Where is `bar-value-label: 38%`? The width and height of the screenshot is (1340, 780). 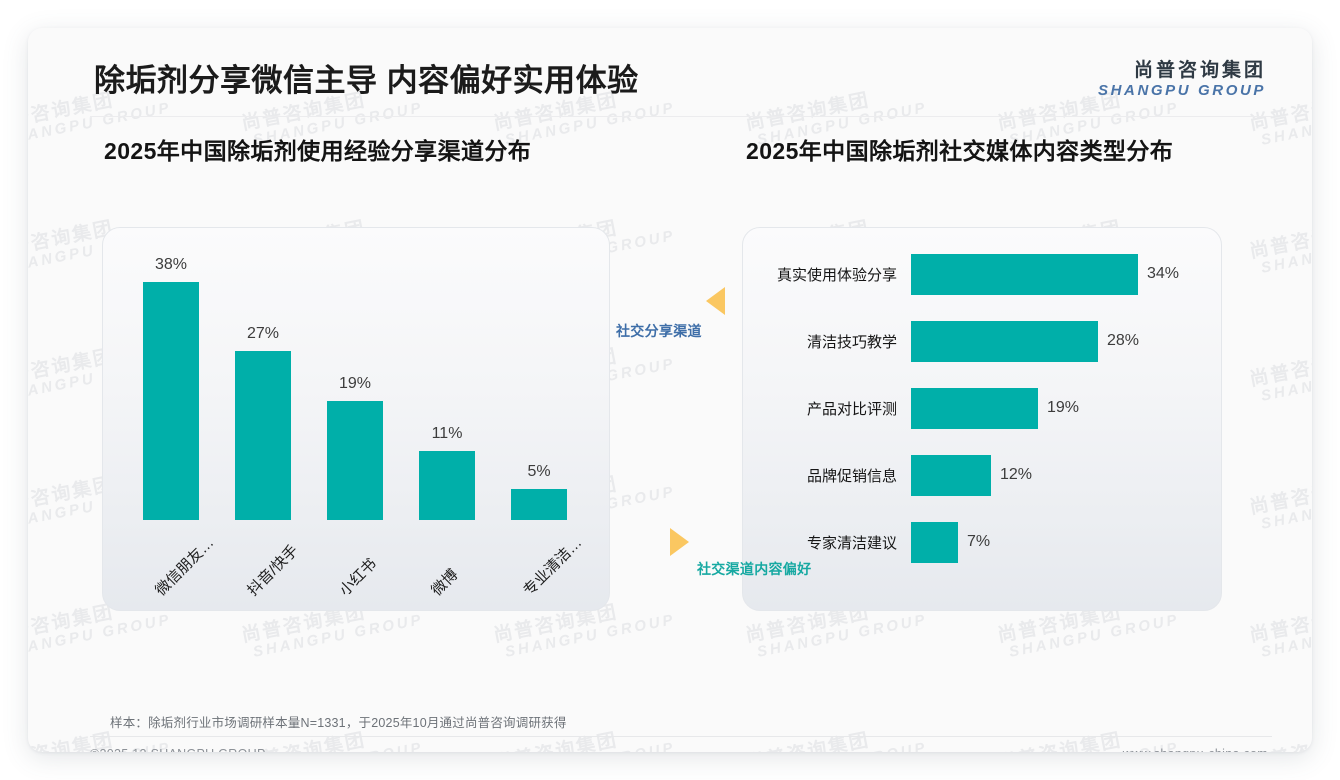 bar-value-label: 38% is located at coordinates (171, 264).